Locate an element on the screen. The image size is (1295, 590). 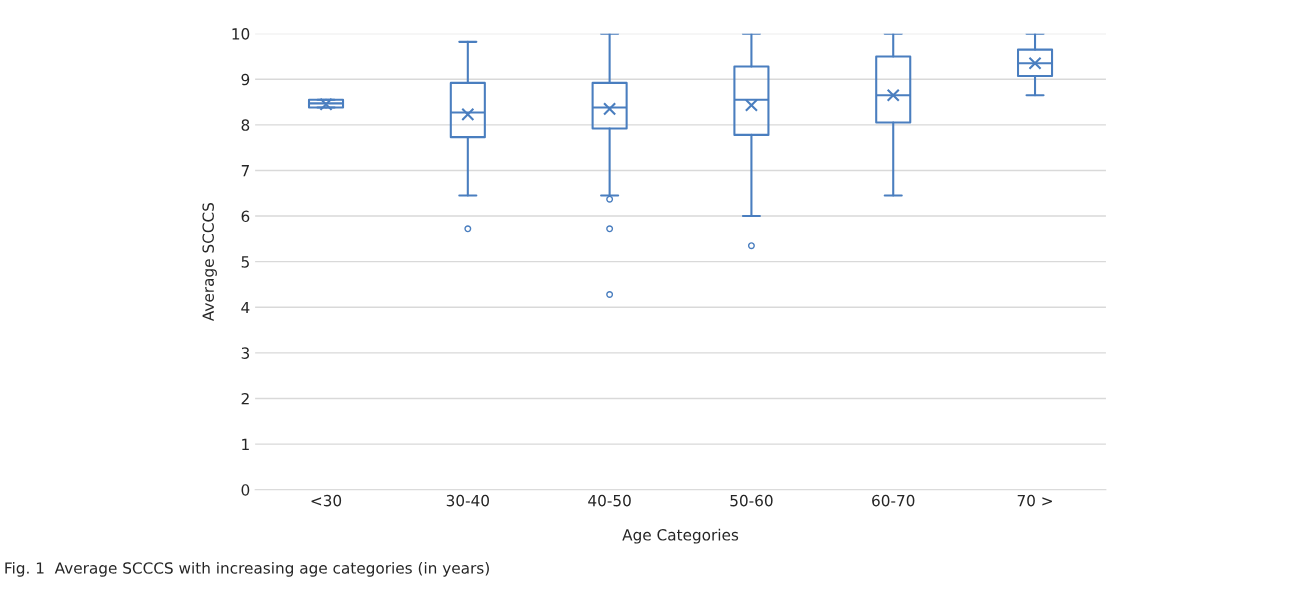
x-tick-label: 40-50 is located at coordinates (609, 500).